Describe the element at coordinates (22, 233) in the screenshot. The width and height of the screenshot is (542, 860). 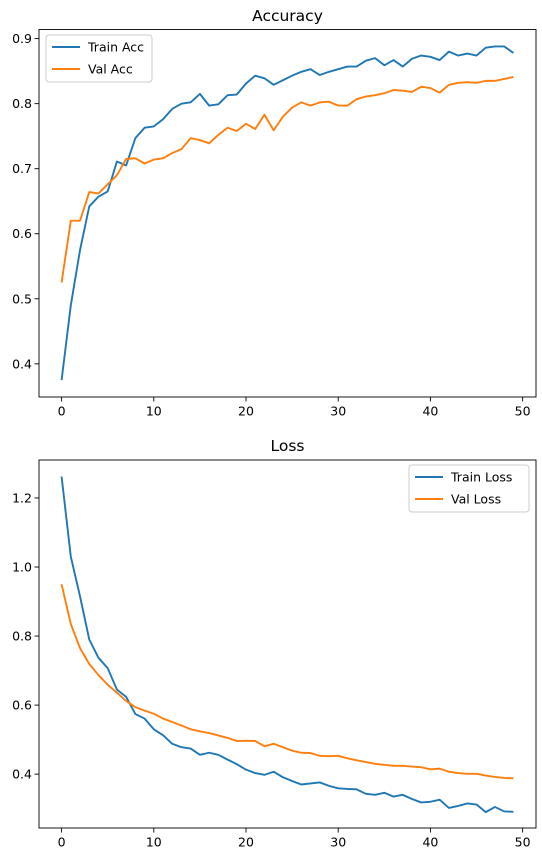
I see `accuracy-y-tick-label: 0.6` at that location.